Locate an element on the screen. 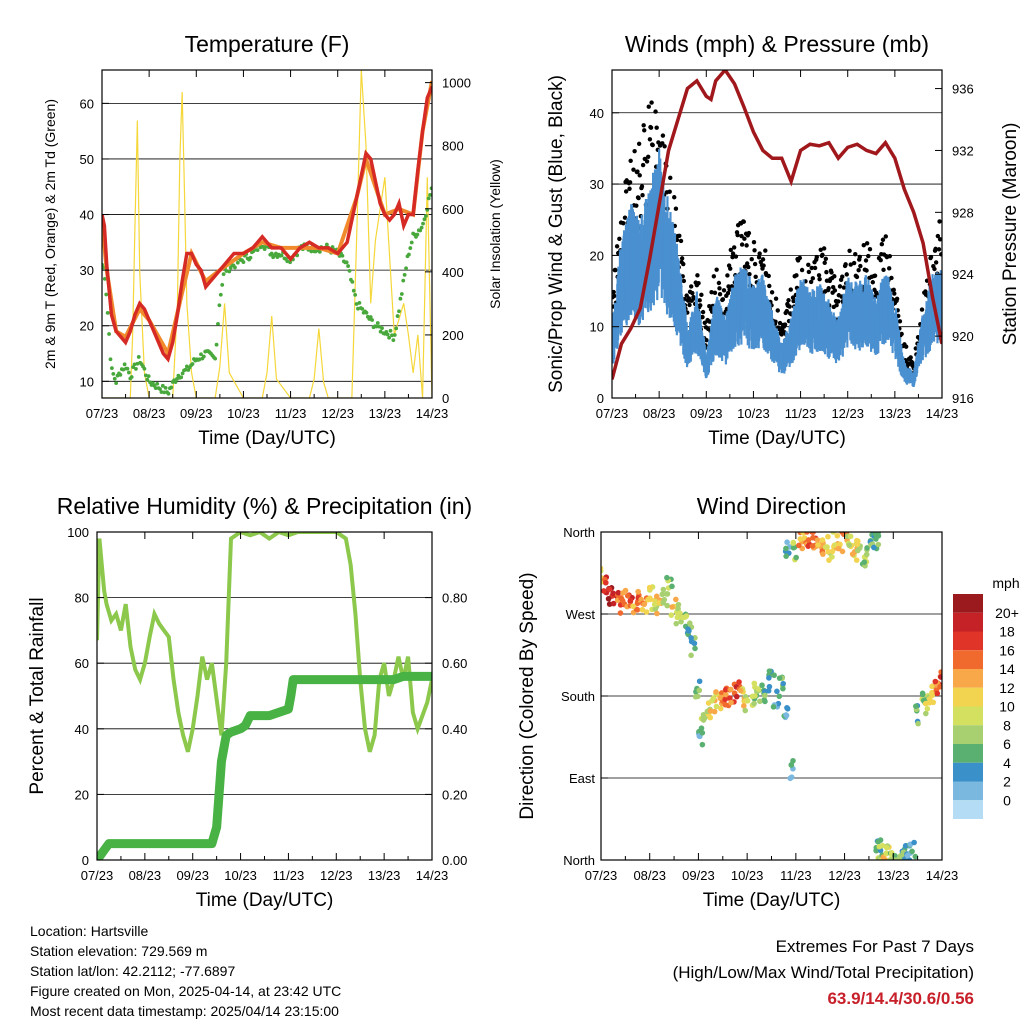 This screenshot has height=1024, width=1024. y2-tick-label: 1000 is located at coordinates (456, 83).